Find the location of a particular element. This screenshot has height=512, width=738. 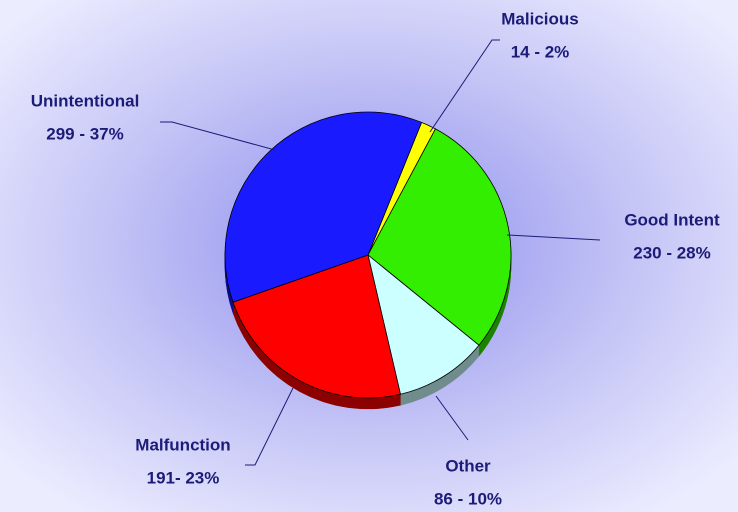

label-name: Other is located at coordinates (468, 465).